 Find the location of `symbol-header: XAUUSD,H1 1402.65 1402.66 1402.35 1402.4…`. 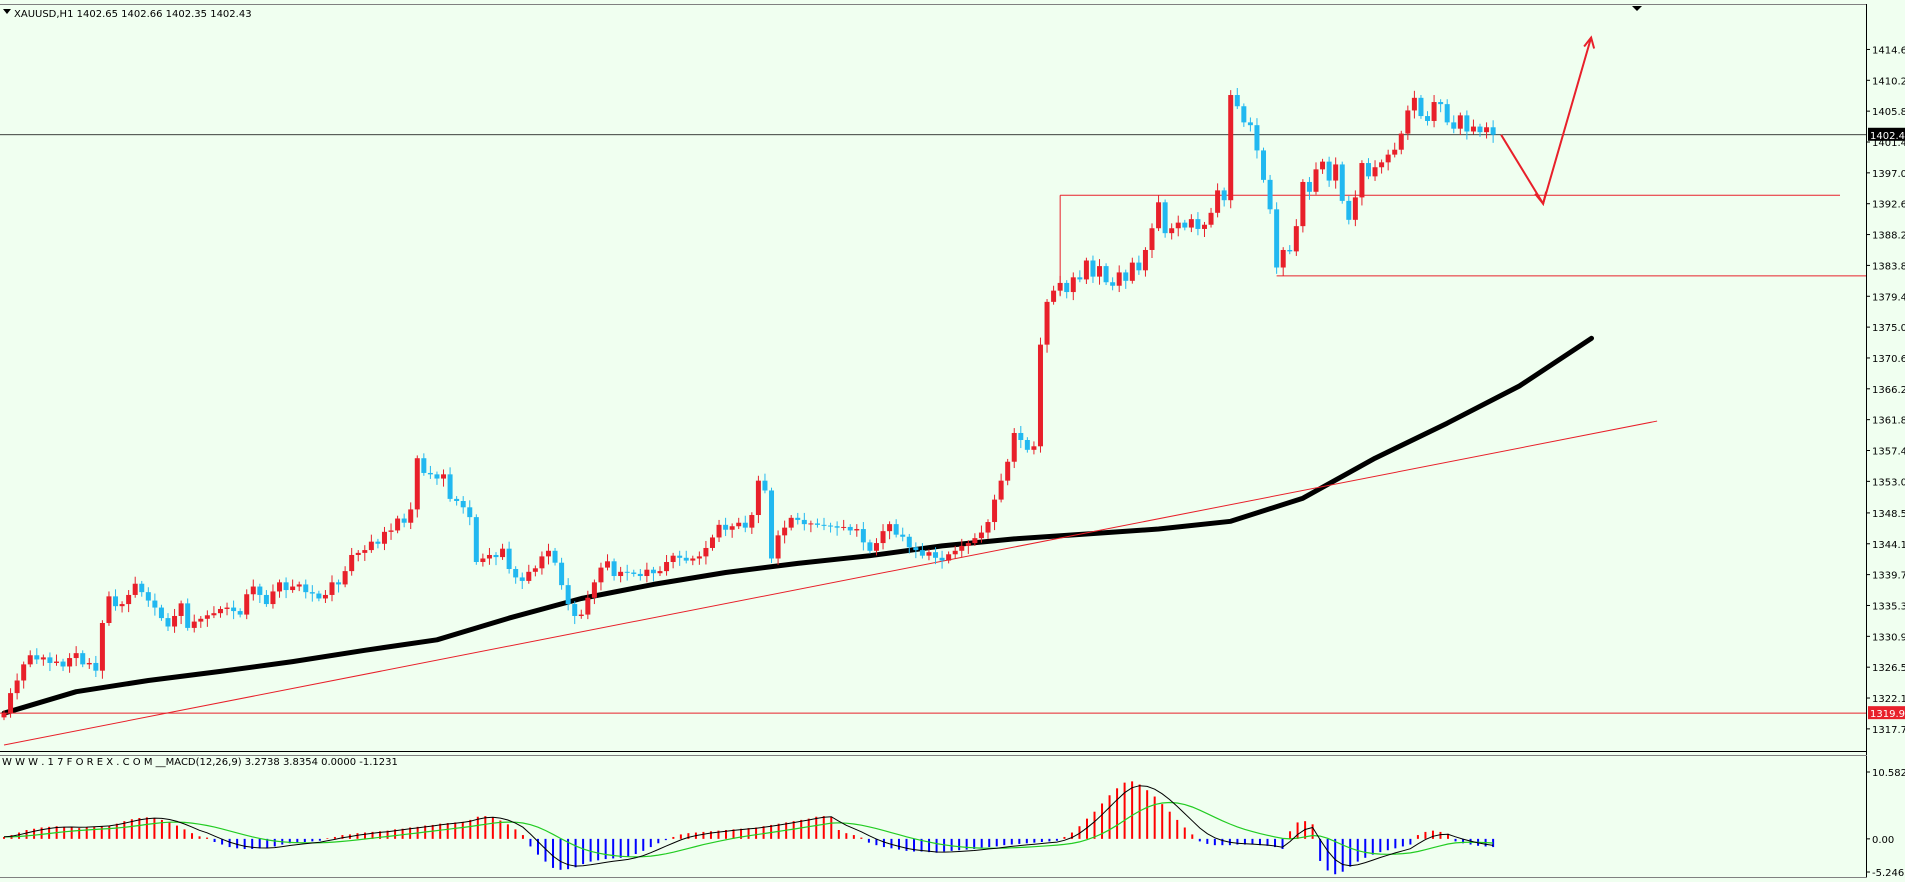

symbol-header: XAUUSD,H1 1402.65 1402.66 1402.35 1402.4… is located at coordinates (133, 14).